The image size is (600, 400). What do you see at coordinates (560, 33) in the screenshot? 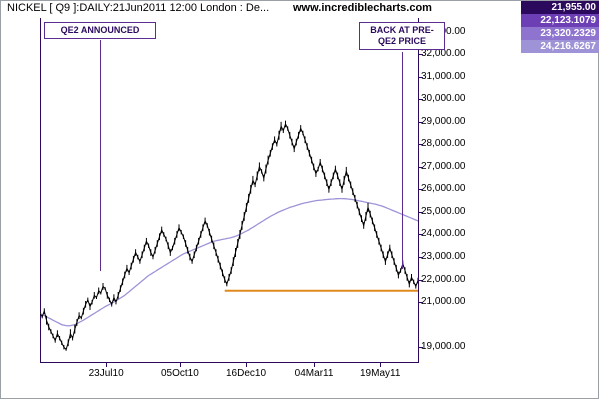
I see `legend-value-ma2: 23,320.2329` at bounding box center [560, 33].